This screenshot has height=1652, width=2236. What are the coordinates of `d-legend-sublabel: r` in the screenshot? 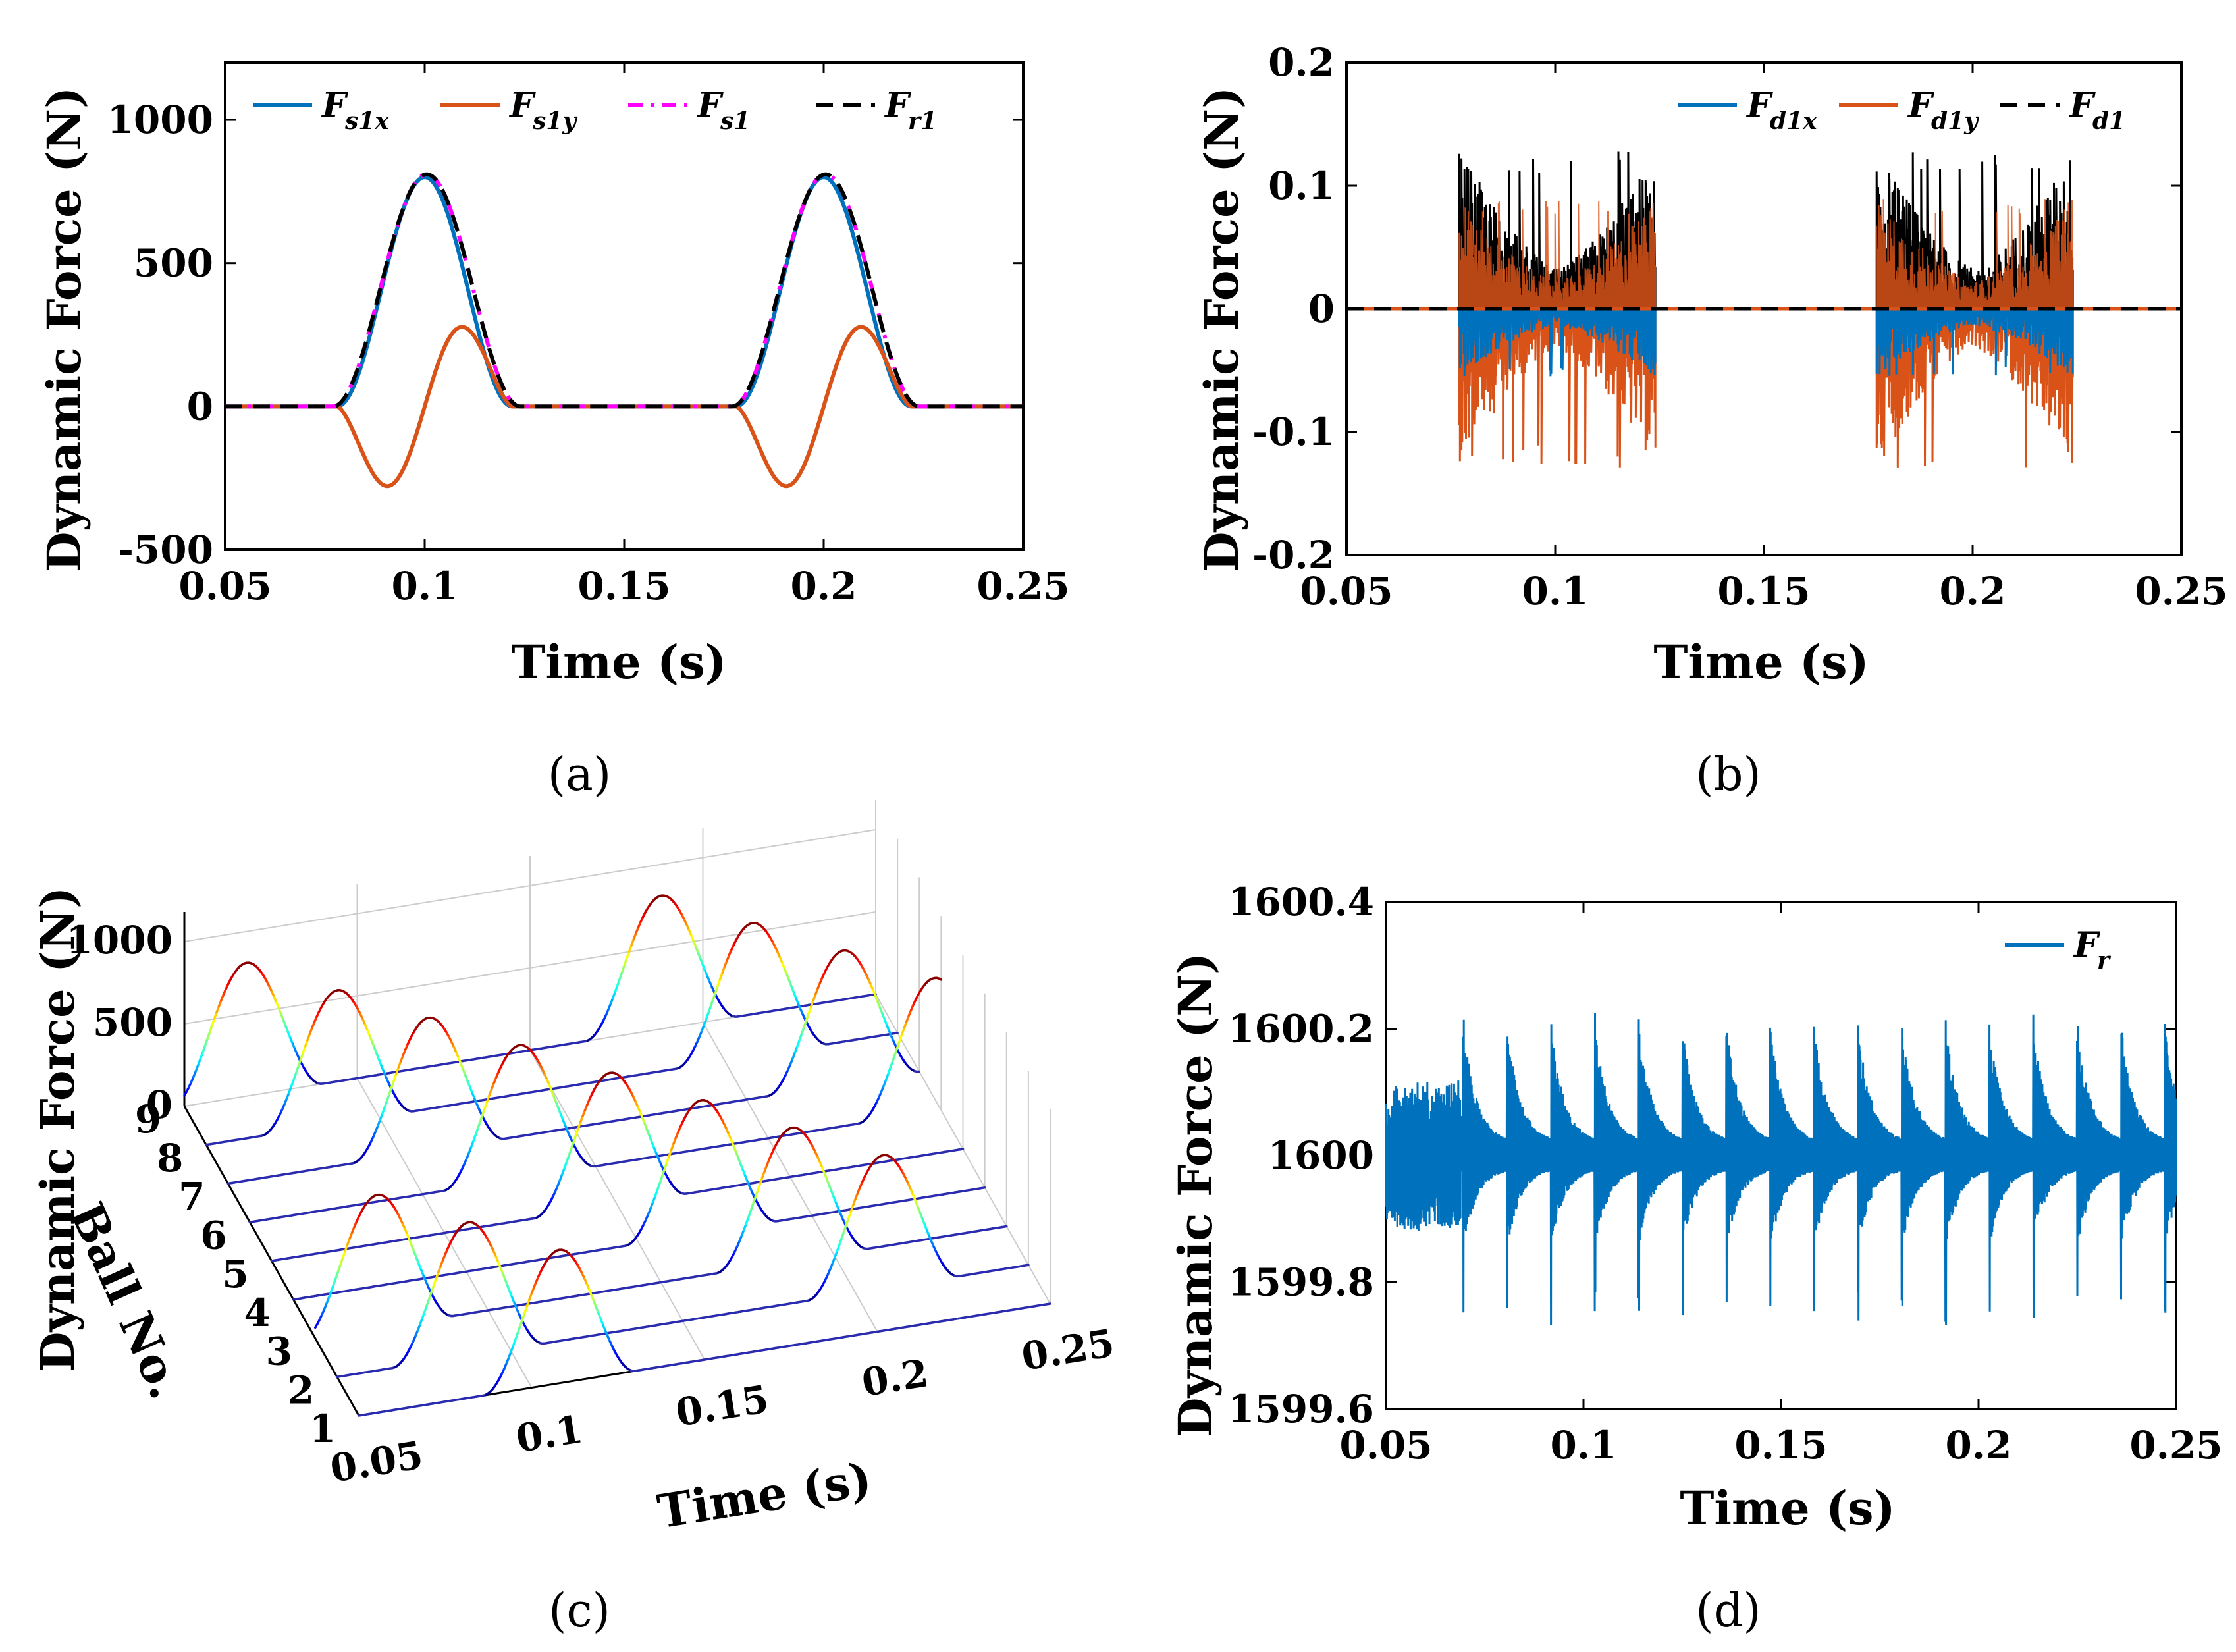 It's located at (2104, 960).